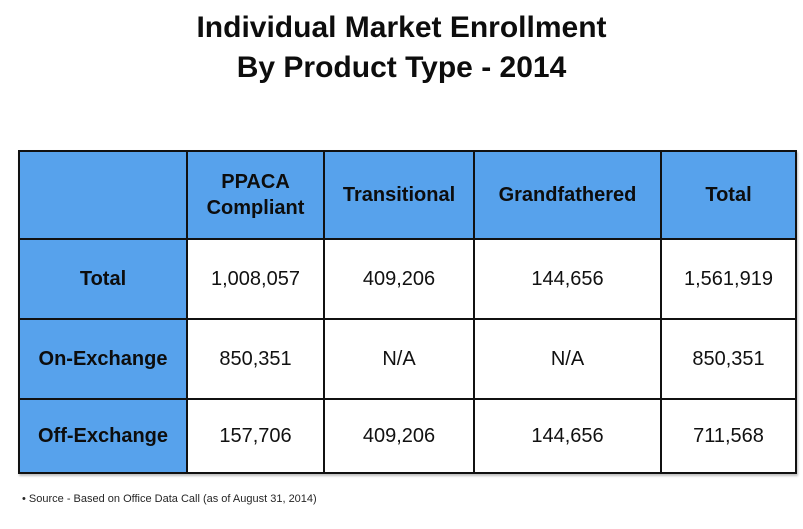 The height and width of the screenshot is (529, 803). I want to click on row-label-total: Total, so click(103, 279).